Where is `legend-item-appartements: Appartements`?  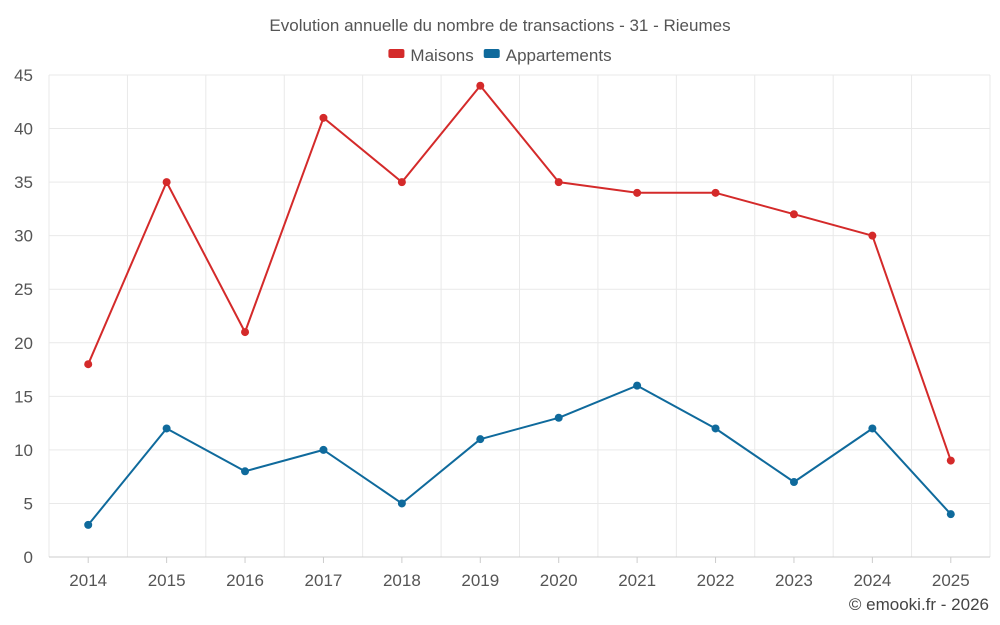
legend-item-appartements: Appartements is located at coordinates (547, 55).